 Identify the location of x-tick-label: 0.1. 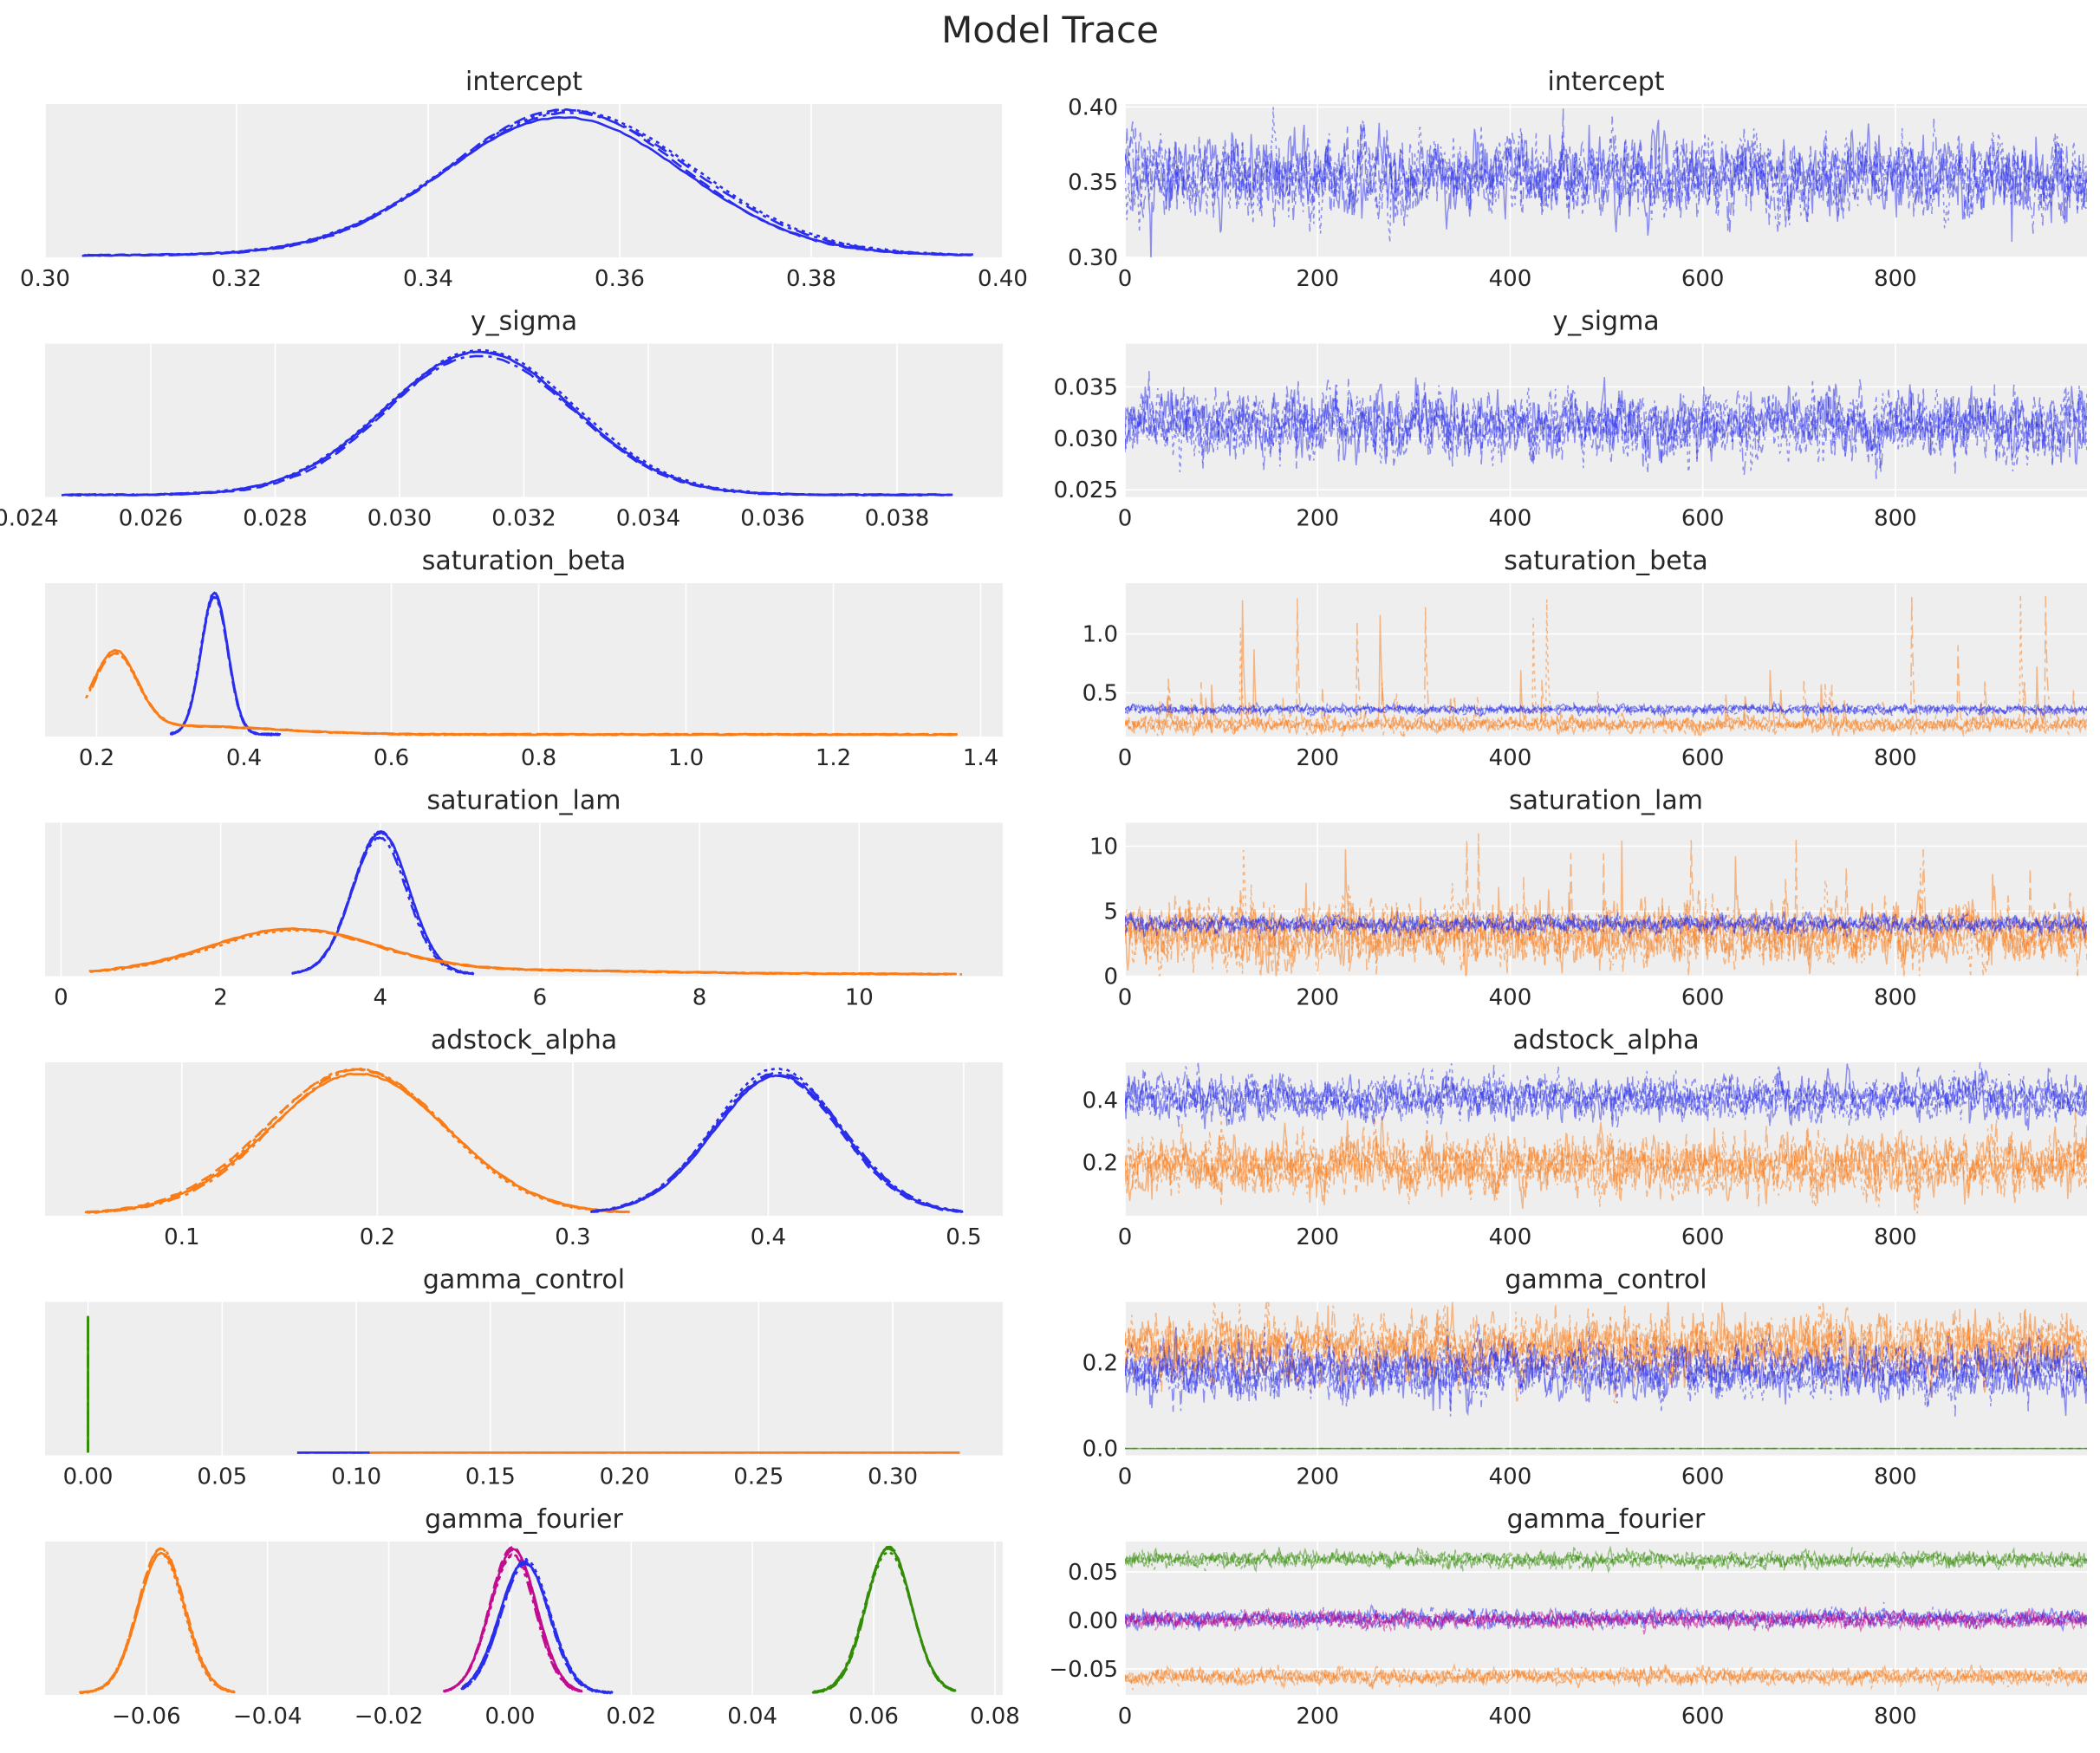
(181, 1237).